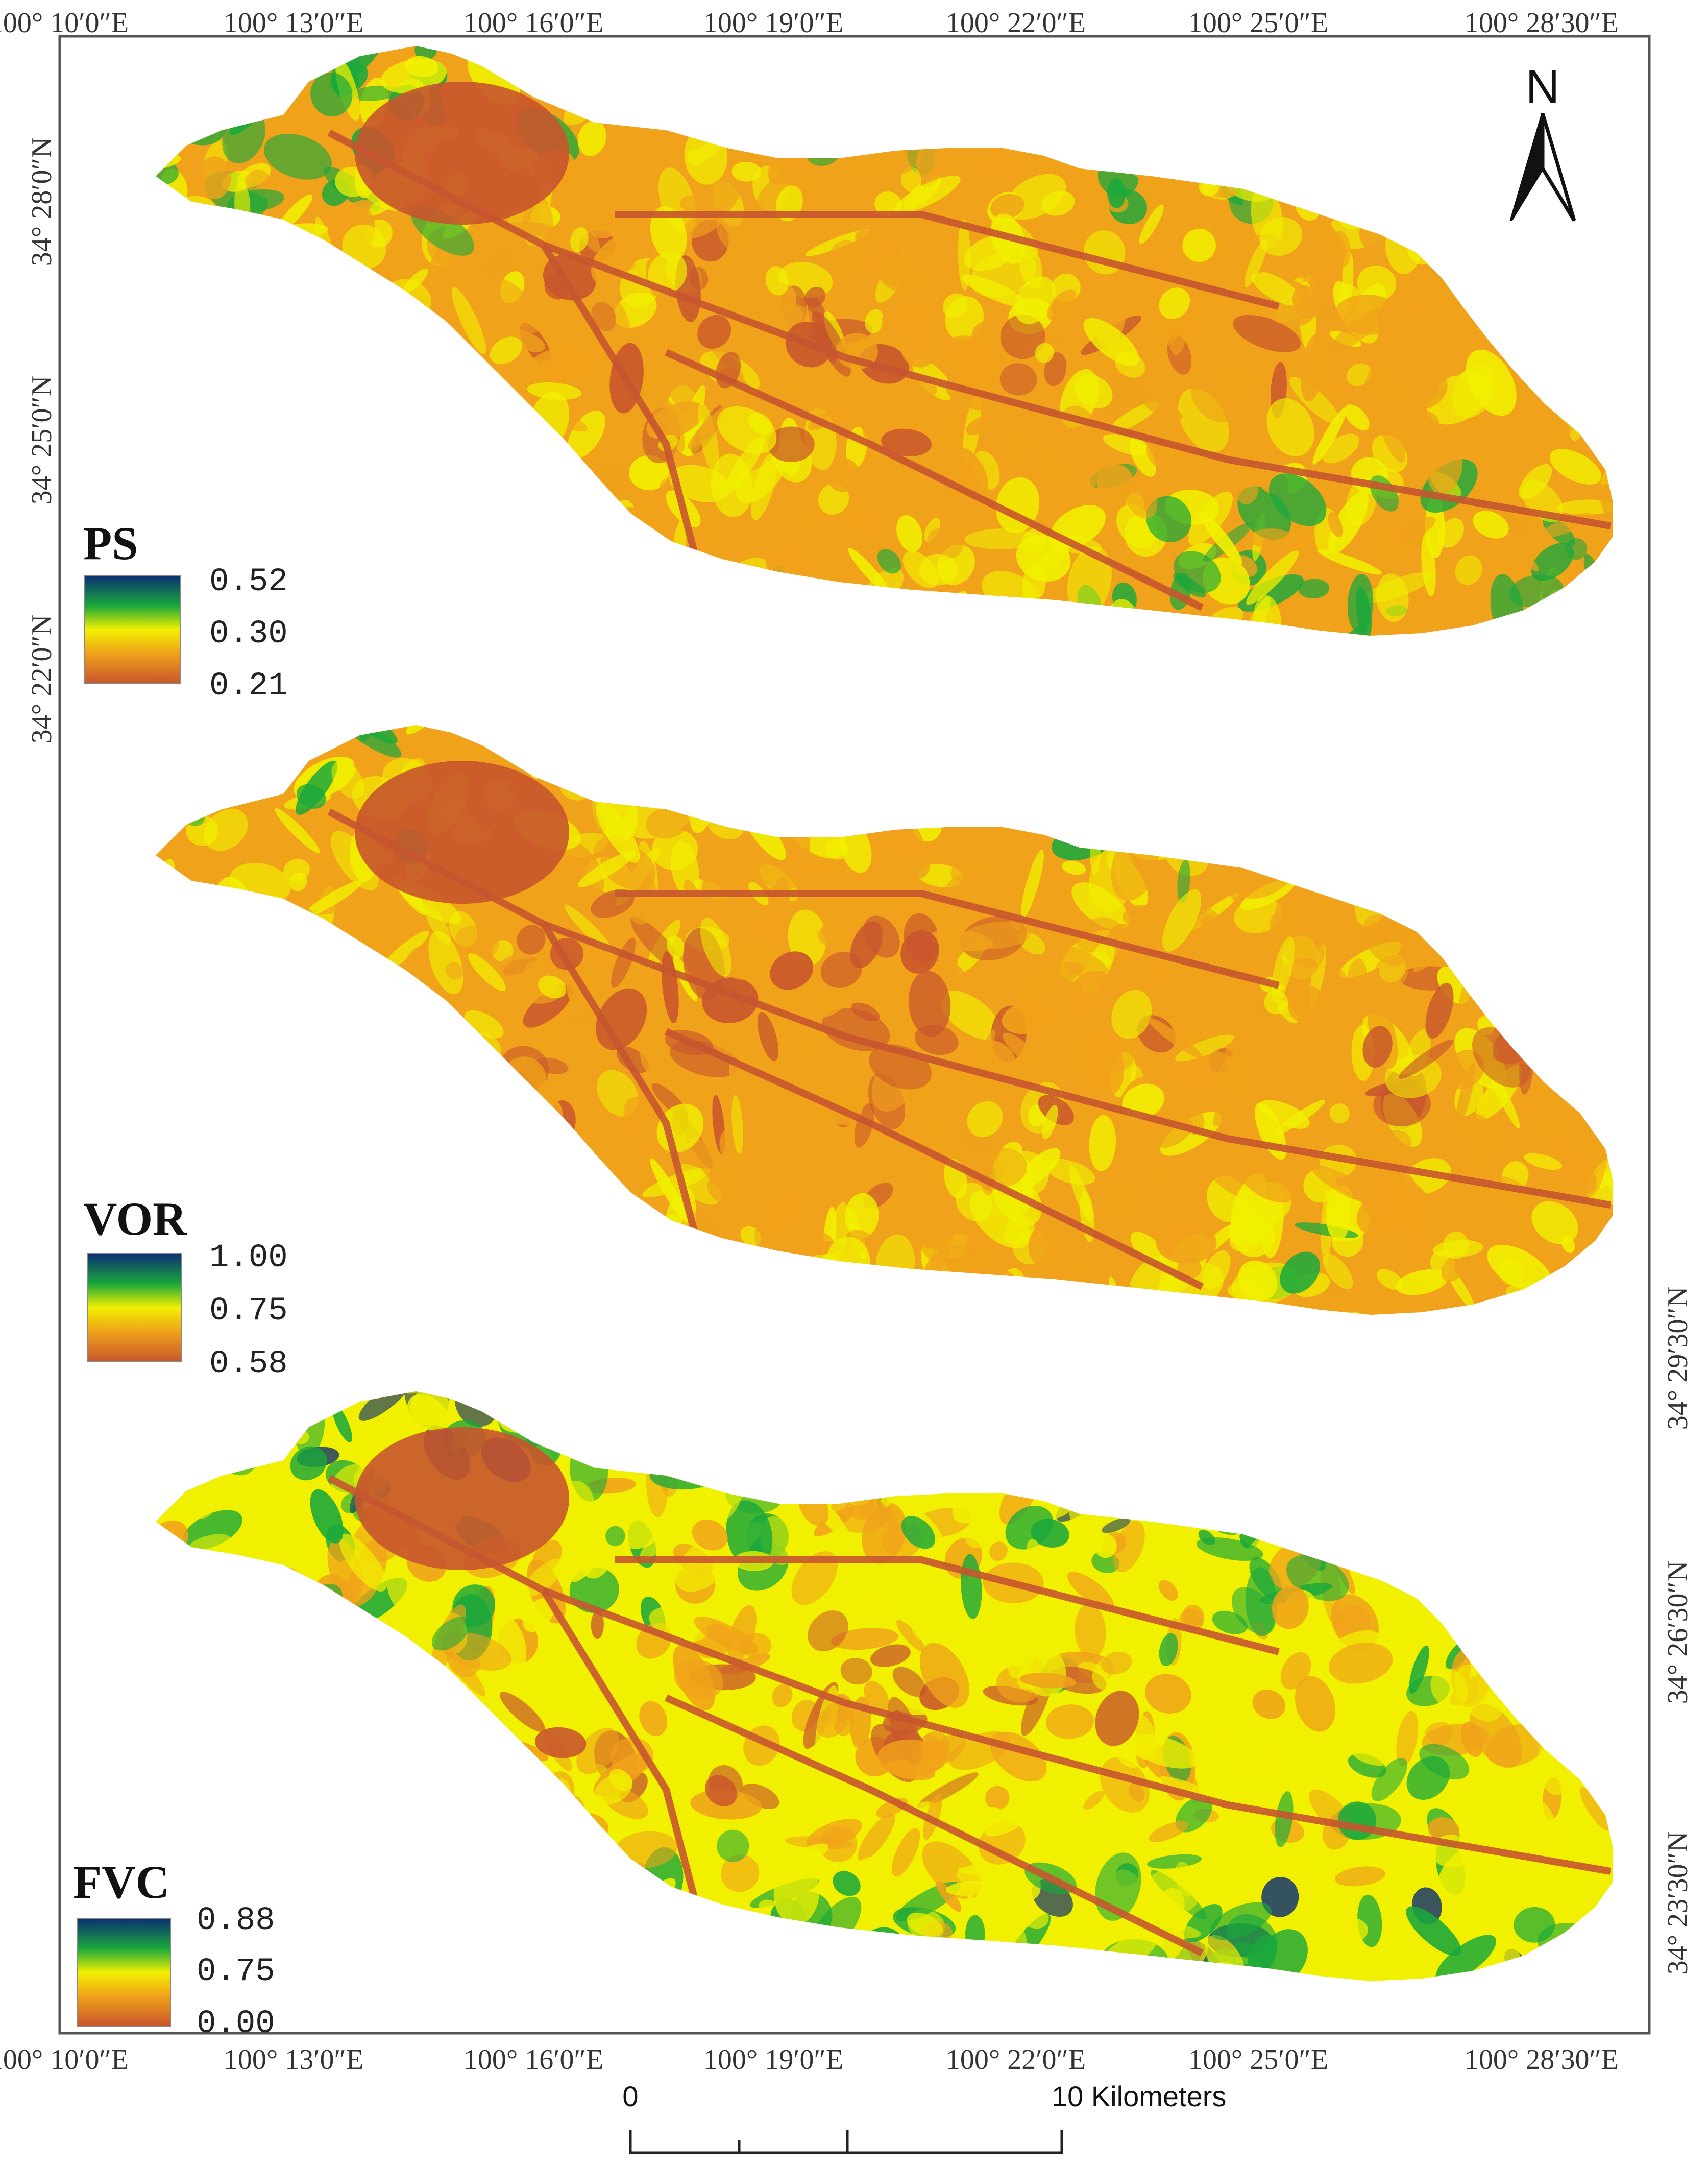  What do you see at coordinates (533, 2060) in the screenshot?
I see `bottom-lon-label: 100° 16′0″E` at bounding box center [533, 2060].